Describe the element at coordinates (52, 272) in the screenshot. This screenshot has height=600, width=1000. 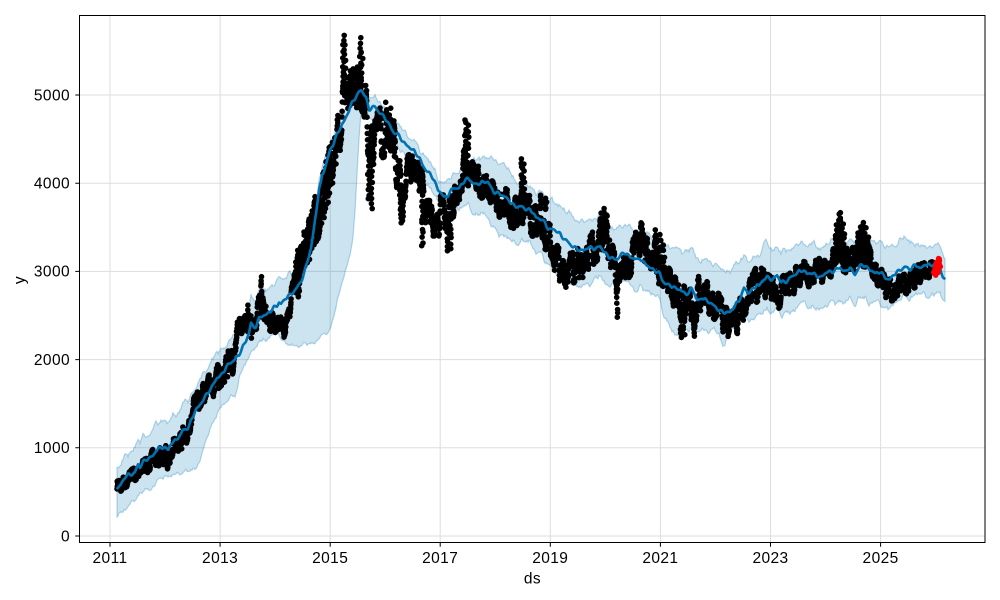
I see `svg-text: 3000` at that location.